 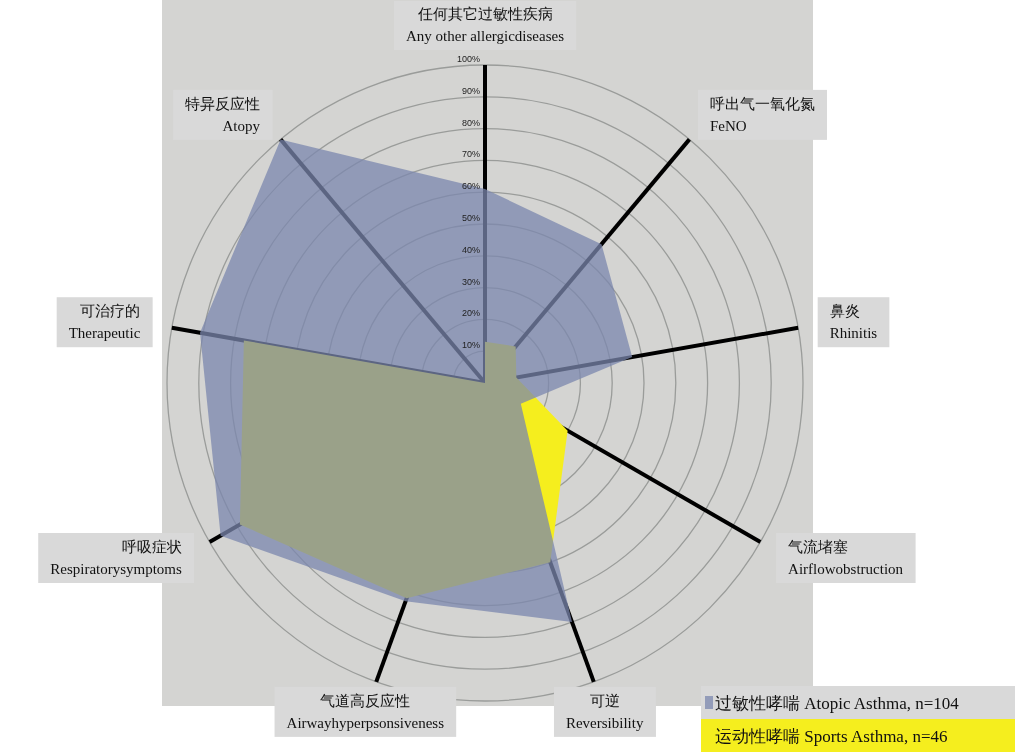 What do you see at coordinates (604, 711) in the screenshot?
I see `spoke-label: 可逆 Reversibility` at bounding box center [604, 711].